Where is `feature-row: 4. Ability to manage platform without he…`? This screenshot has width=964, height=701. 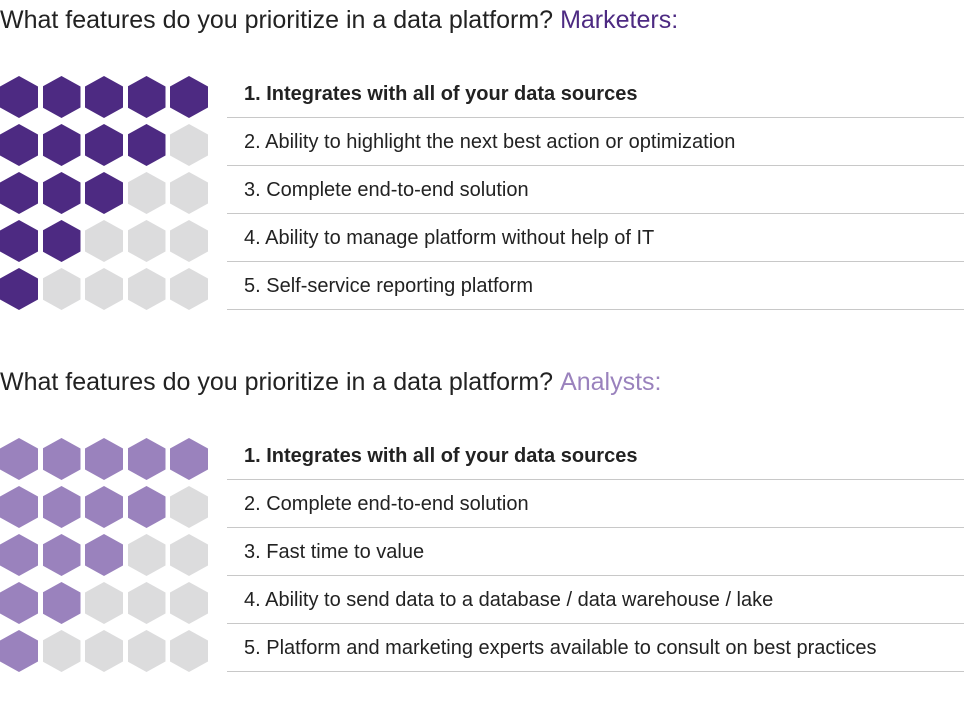
feature-row: 4. Ability to manage platform without he… is located at coordinates (595, 238).